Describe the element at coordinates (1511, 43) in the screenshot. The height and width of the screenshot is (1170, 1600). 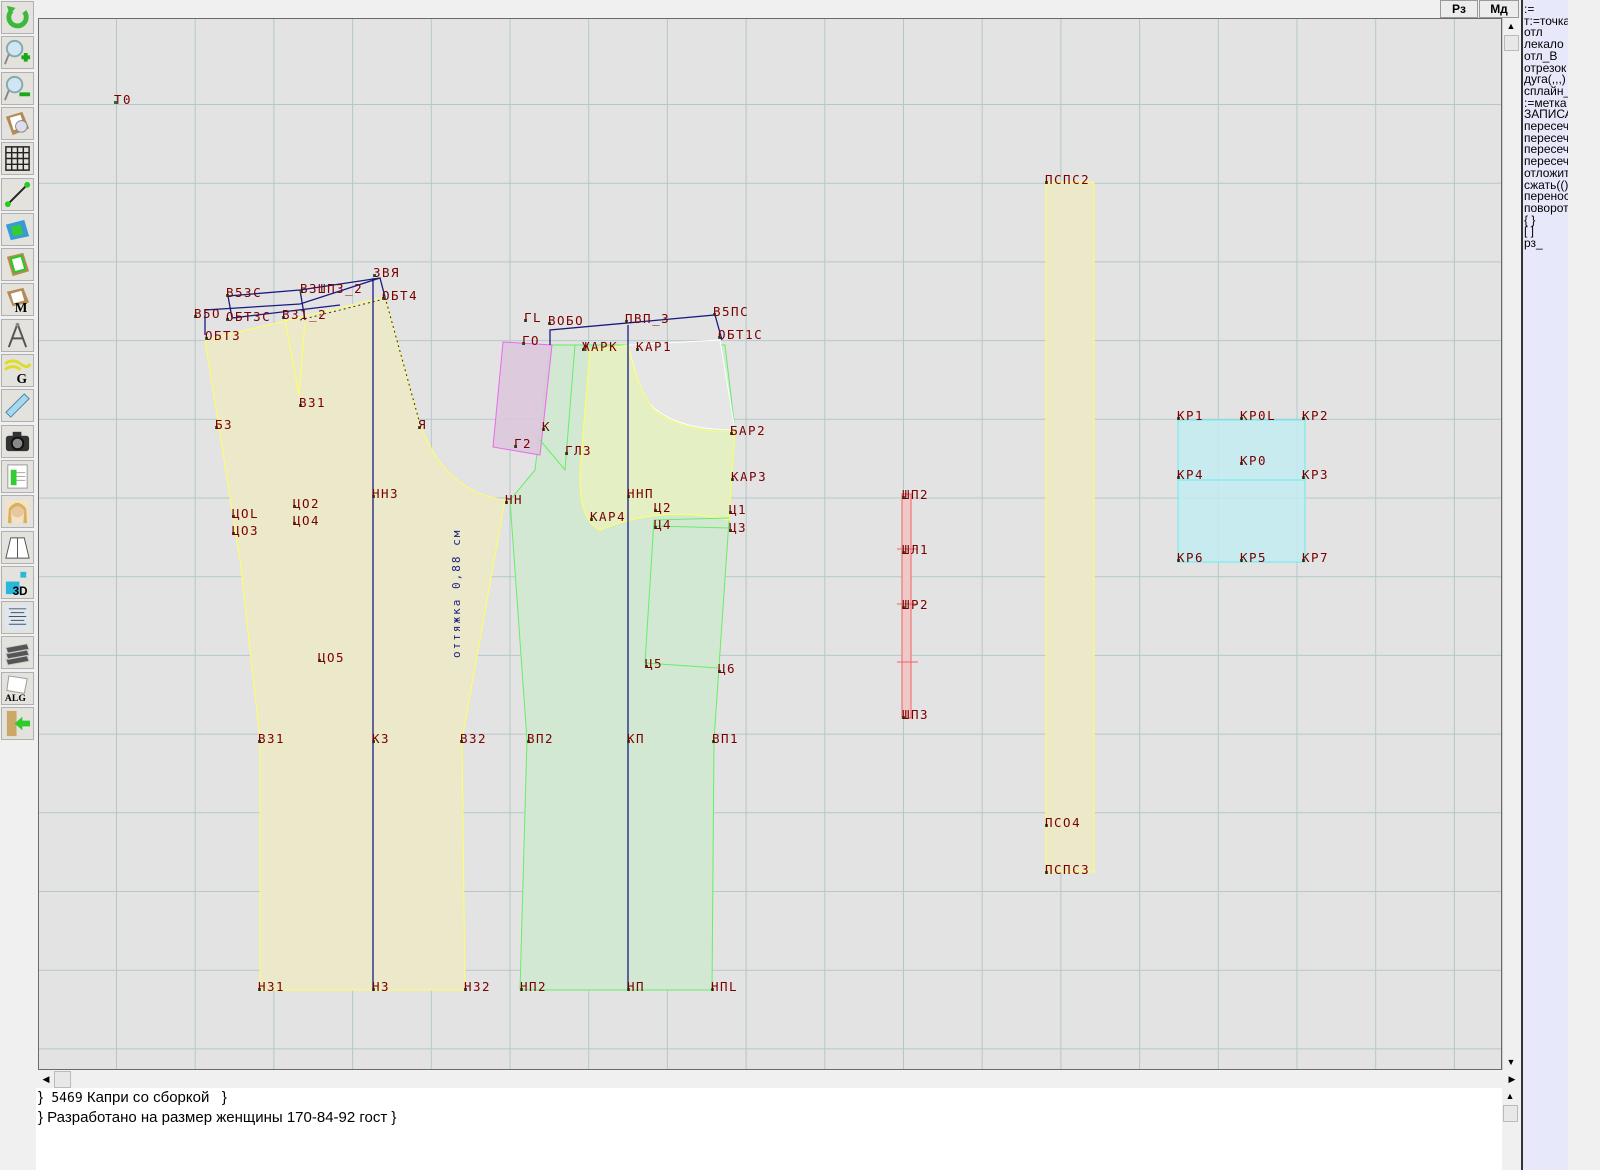
I see `scroll-thumb` at that location.